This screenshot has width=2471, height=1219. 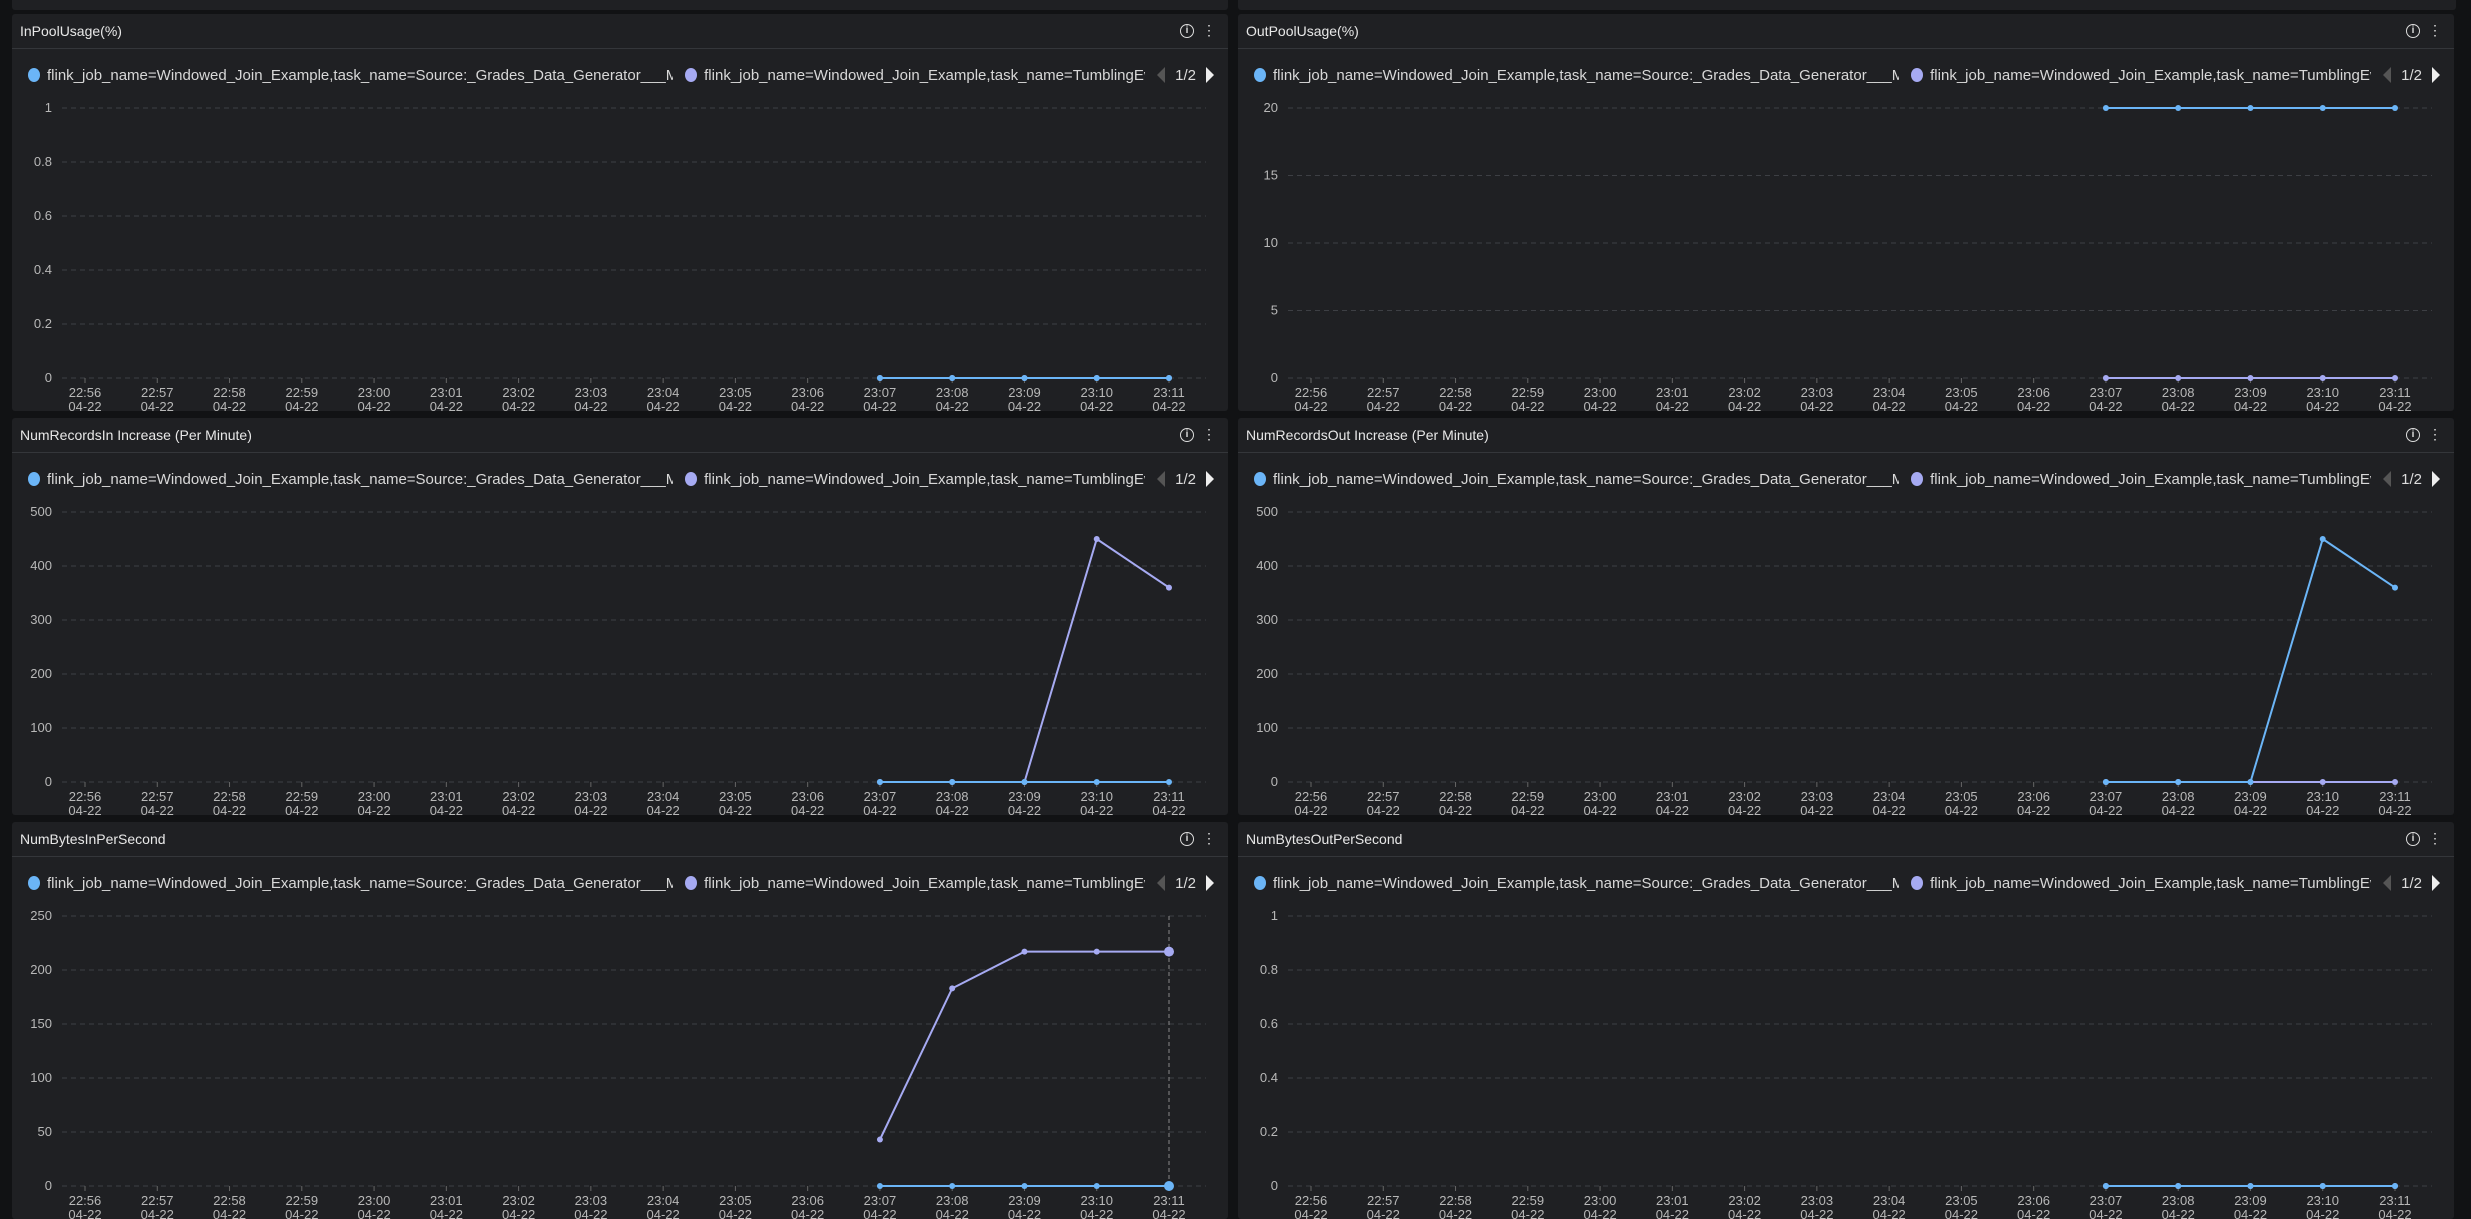 I want to click on legend-page: 1/2, so click(x=1185, y=479).